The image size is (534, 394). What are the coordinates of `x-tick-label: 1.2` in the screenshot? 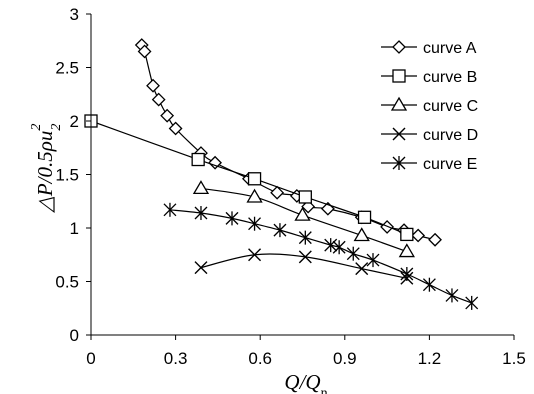 It's located at (430, 358).